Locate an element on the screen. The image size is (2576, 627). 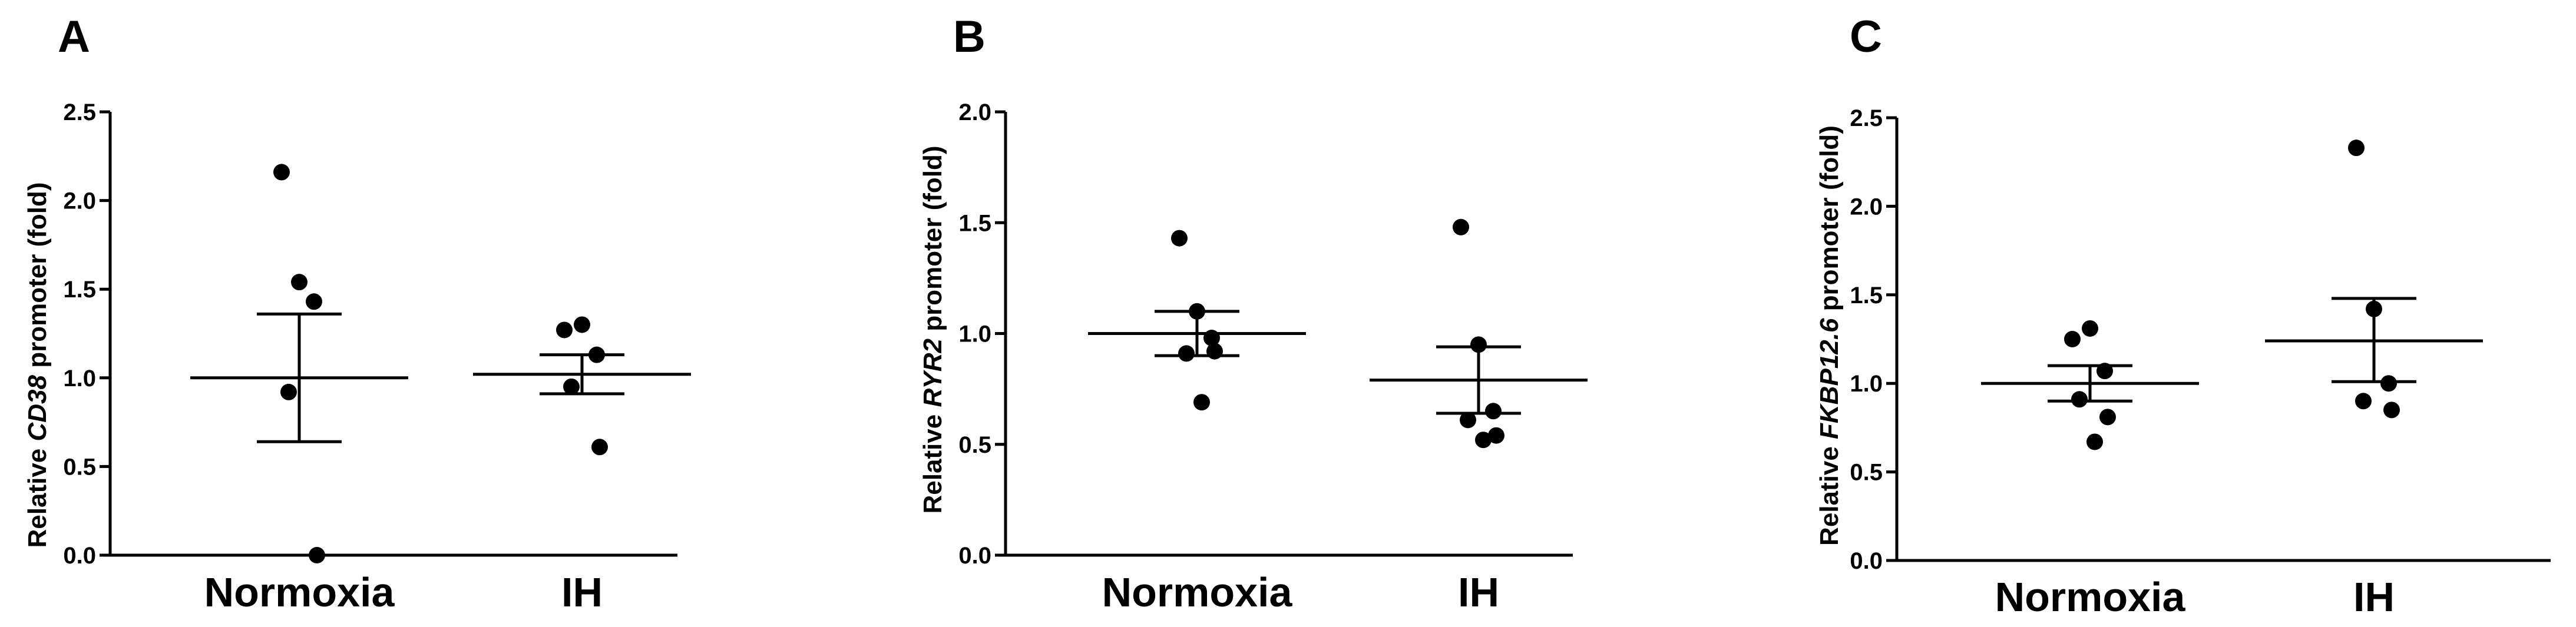
panel-b-y-tick-label: 1.0 is located at coordinates (974, 334).